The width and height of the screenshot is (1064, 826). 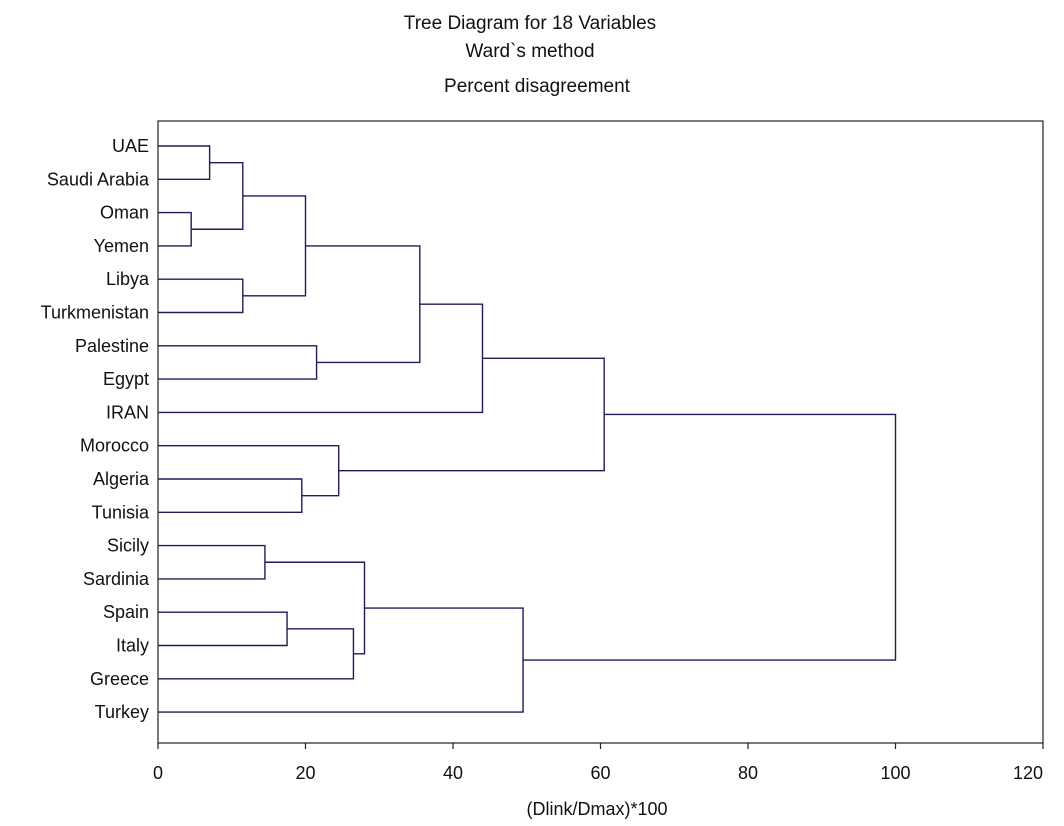 What do you see at coordinates (112, 346) in the screenshot?
I see `leaf-label: Palestine` at bounding box center [112, 346].